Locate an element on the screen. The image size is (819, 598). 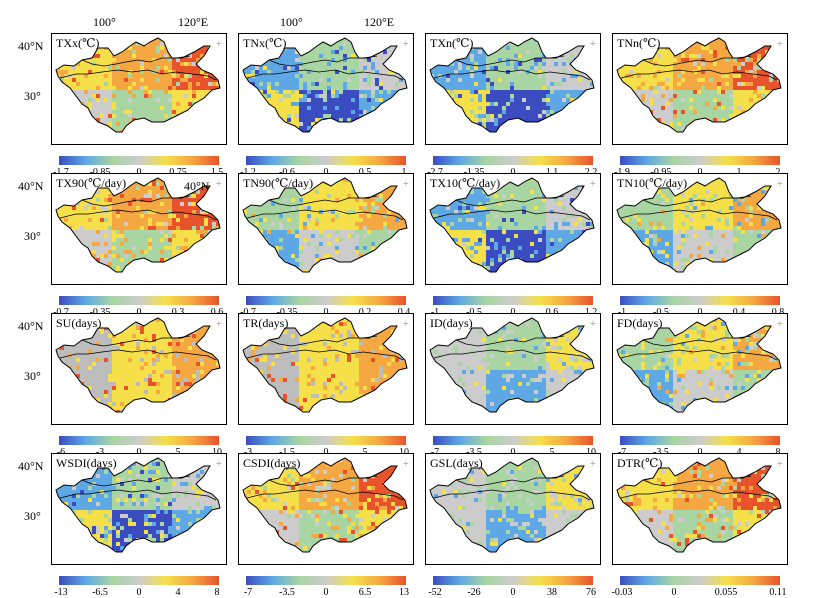
panel-title: TXx(℃) is located at coordinates (77, 43).